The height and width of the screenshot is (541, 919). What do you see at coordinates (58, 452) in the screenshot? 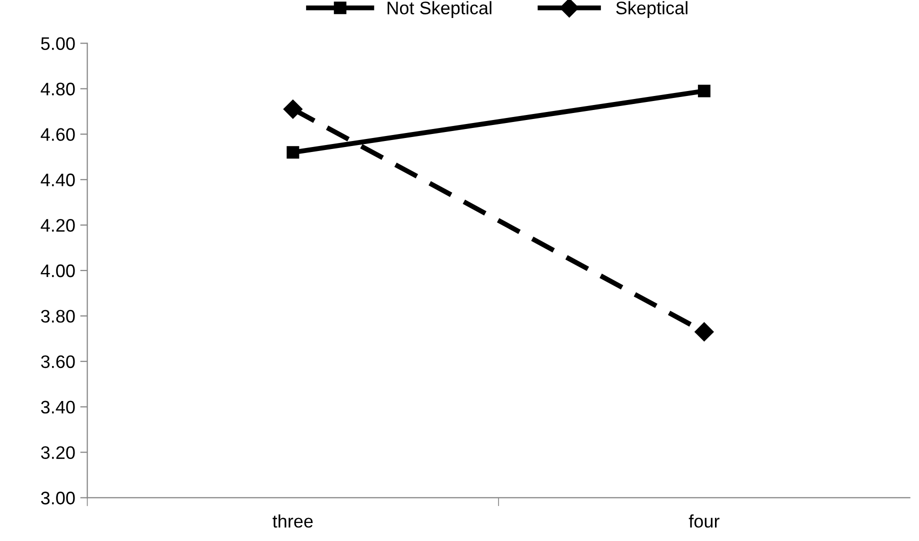
I see `y-tick-label: 3.20` at bounding box center [58, 452].